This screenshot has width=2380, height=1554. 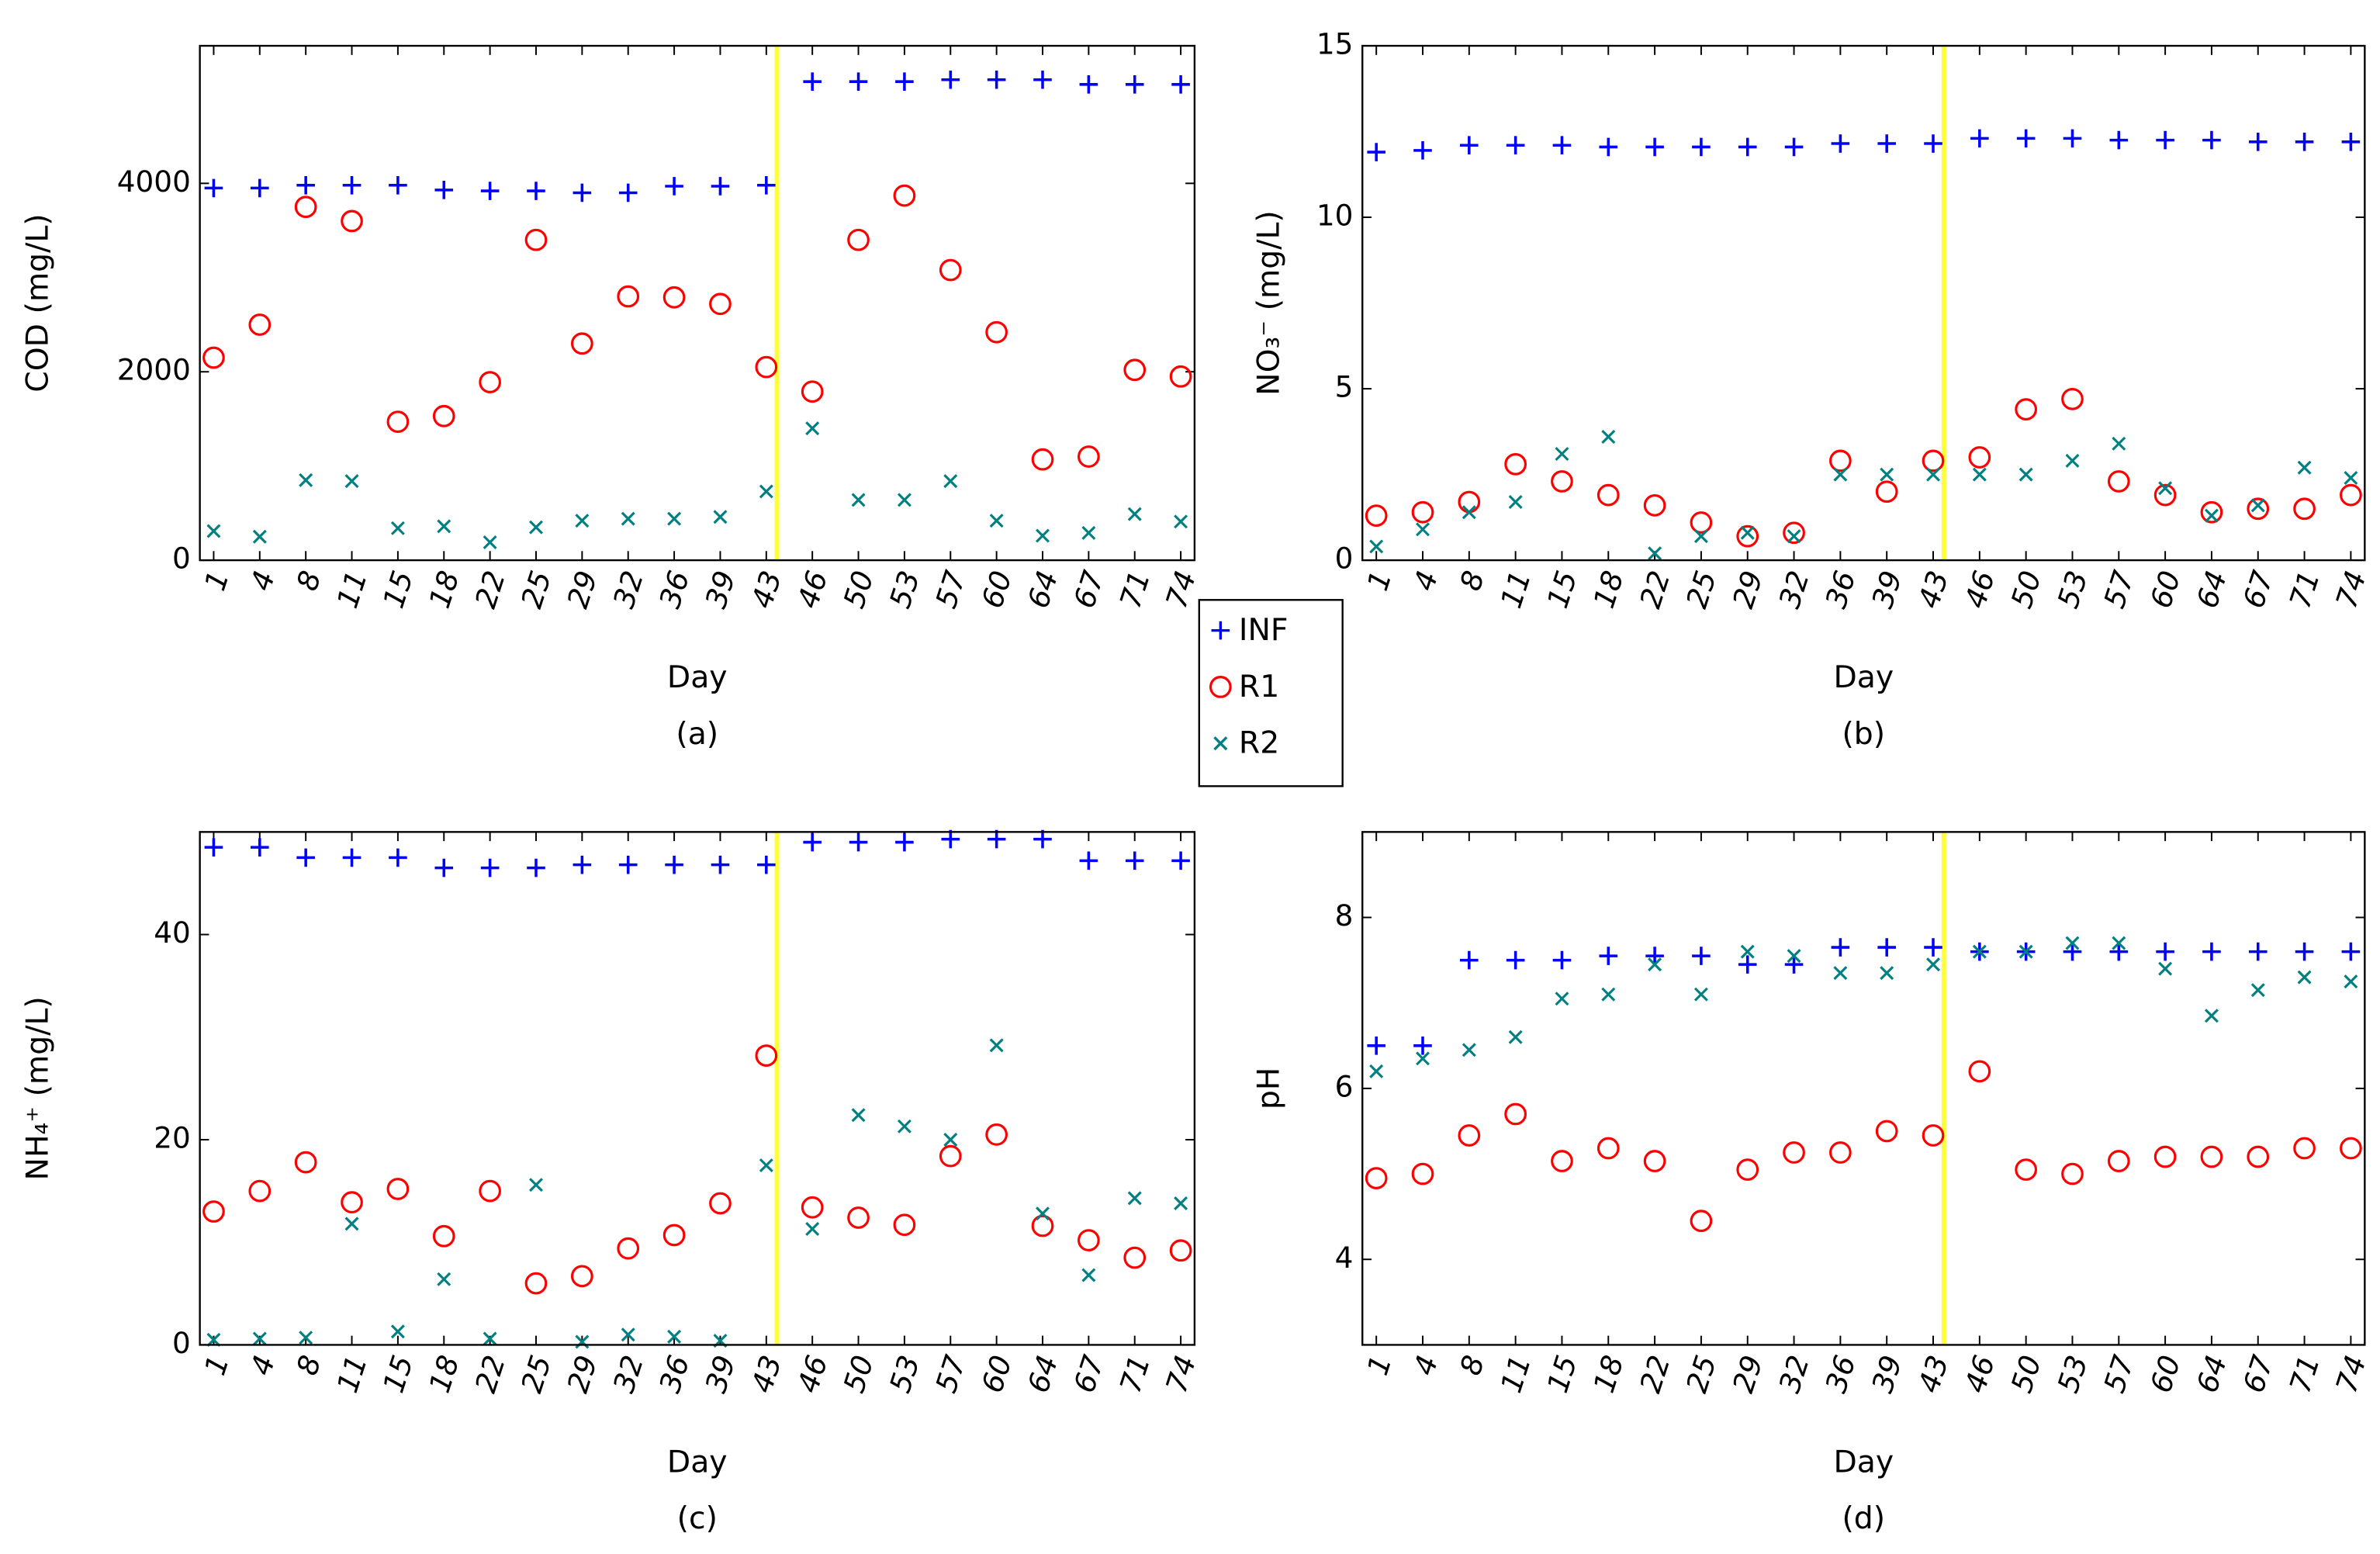 I want to click on x-tick-label: 74, so click(x=1181, y=589).